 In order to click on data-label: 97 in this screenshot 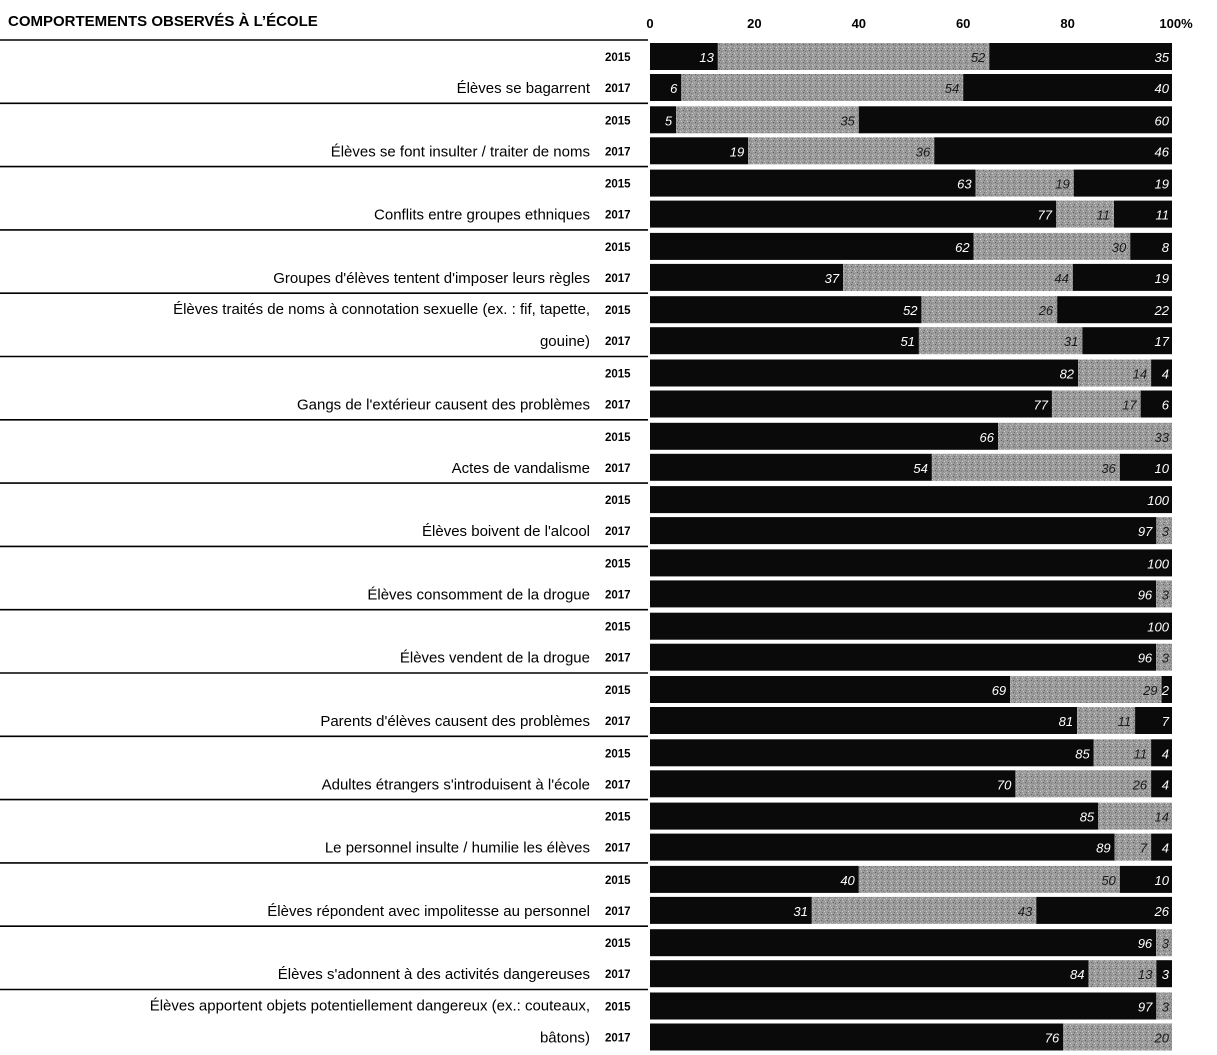, I will do `click(1145, 1007)`.